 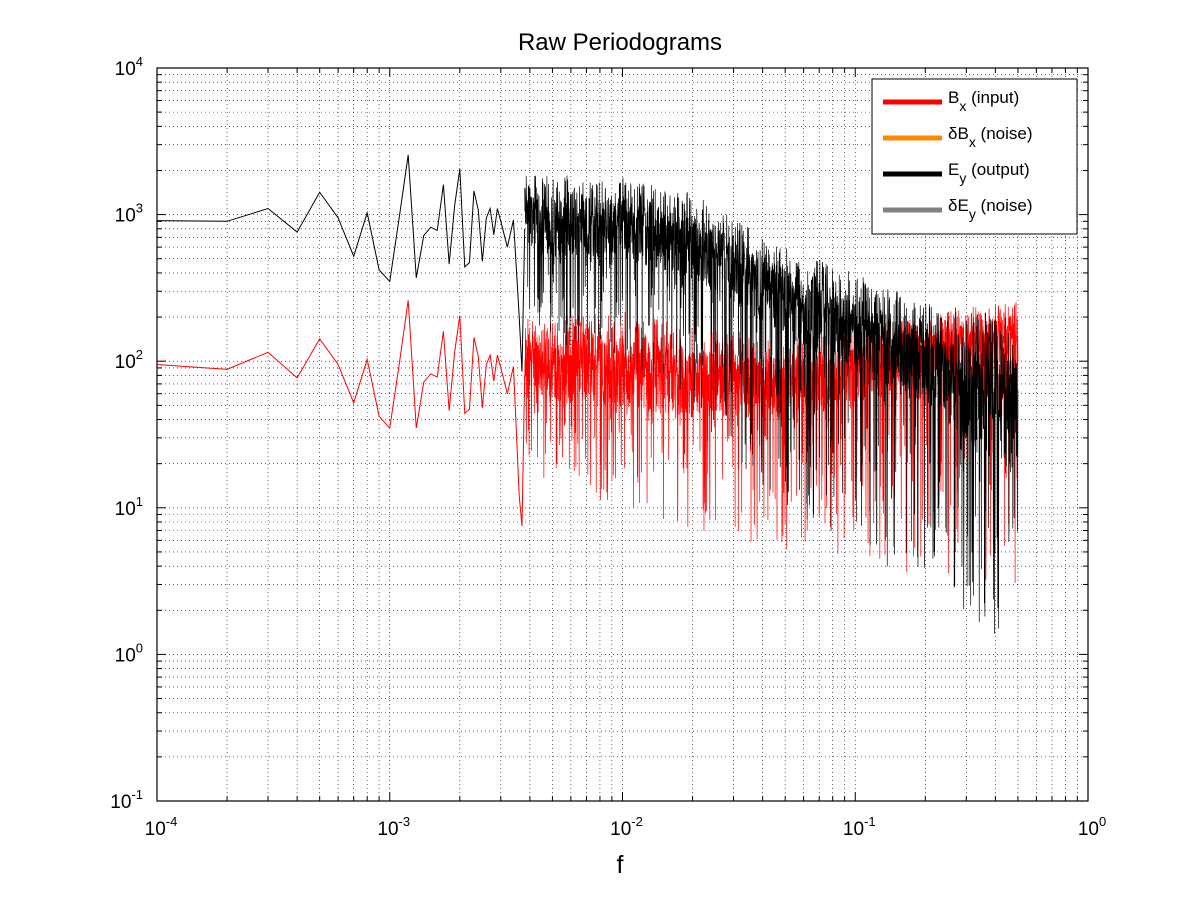 I want to click on y-tick-label: 10⁴, so click(x=129, y=67).